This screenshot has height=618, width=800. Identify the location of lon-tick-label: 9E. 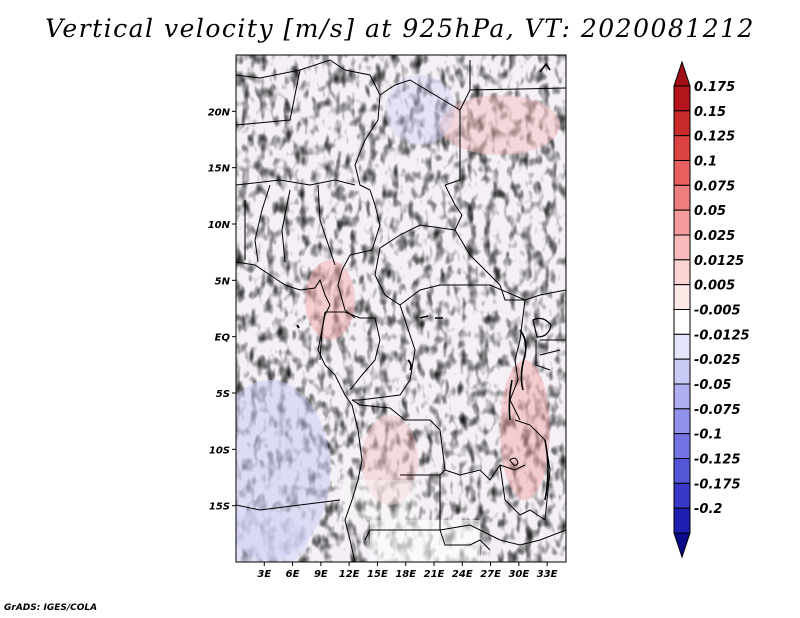
(321, 574).